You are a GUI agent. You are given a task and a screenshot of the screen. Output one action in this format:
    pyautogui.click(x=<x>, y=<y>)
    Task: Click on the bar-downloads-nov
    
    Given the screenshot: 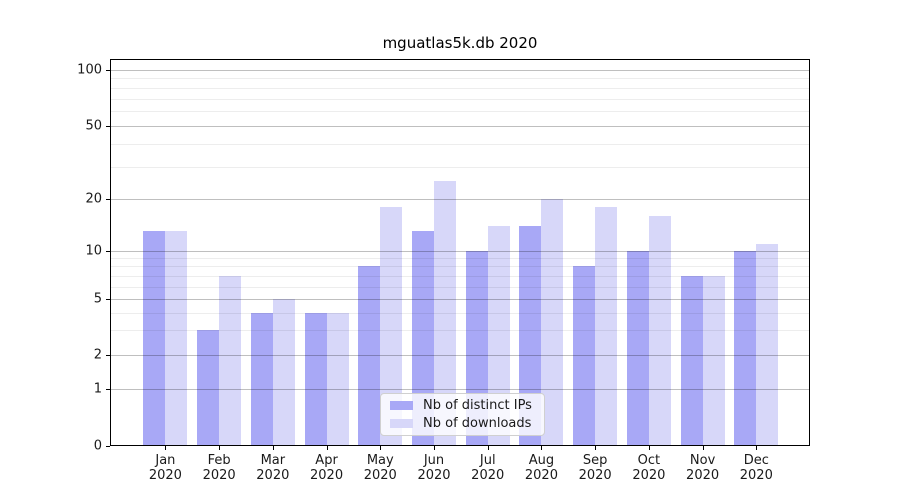 What is the action you would take?
    pyautogui.click(x=713, y=360)
    